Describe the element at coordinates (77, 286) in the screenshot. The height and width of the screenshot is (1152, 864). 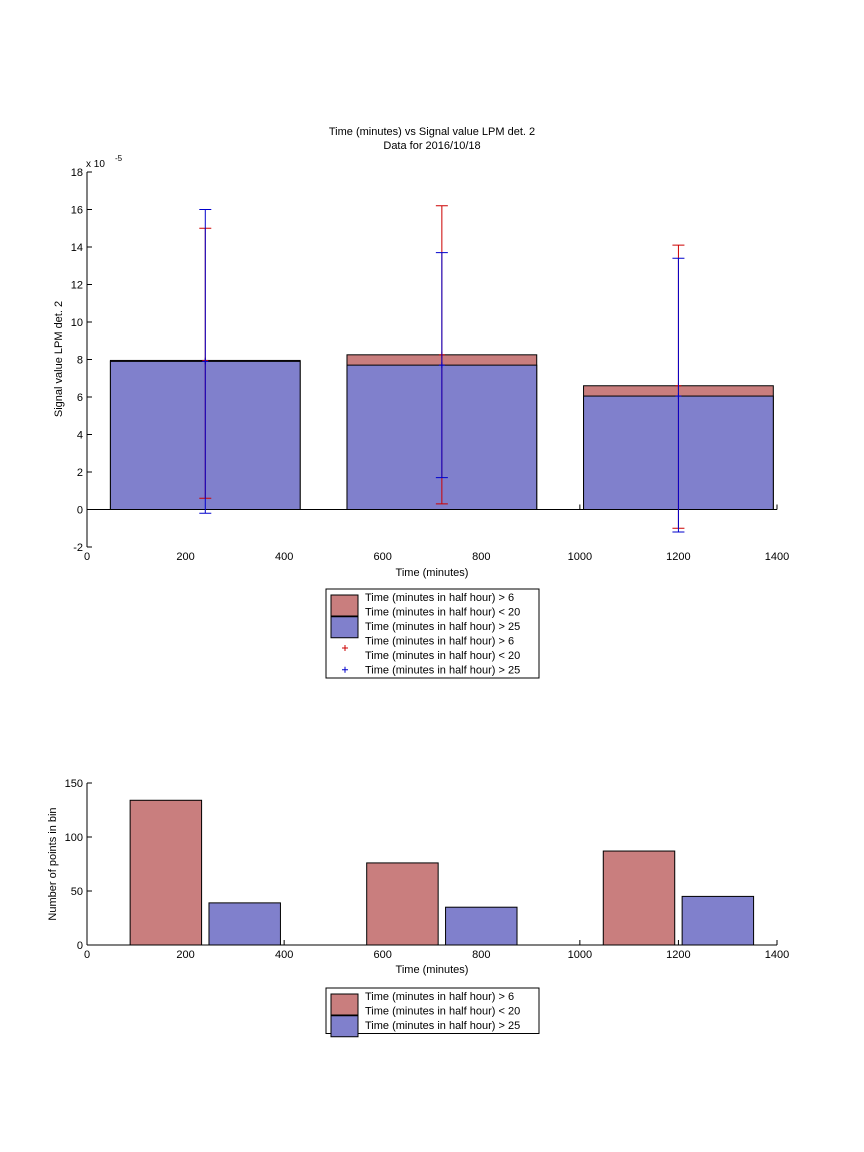
I see `top-y-tick-label: 12` at that location.